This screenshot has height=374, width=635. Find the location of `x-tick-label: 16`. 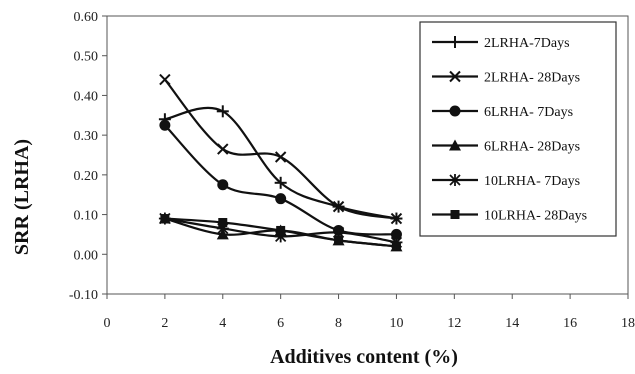

x-tick-label: 16 is located at coordinates (570, 323).